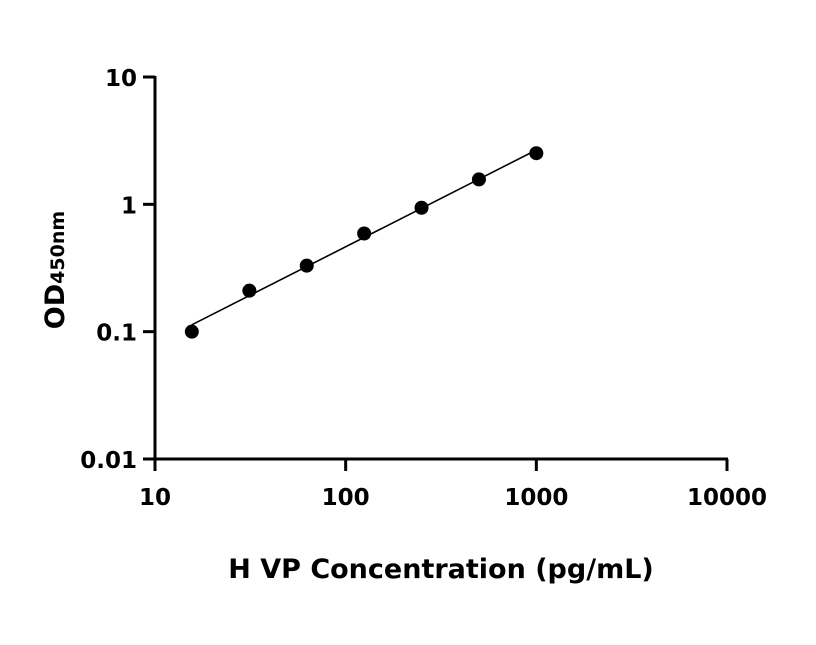 Image resolution: width=816 pixels, height=645 pixels. I want to click on x-tick-label: 100, so click(346, 498).